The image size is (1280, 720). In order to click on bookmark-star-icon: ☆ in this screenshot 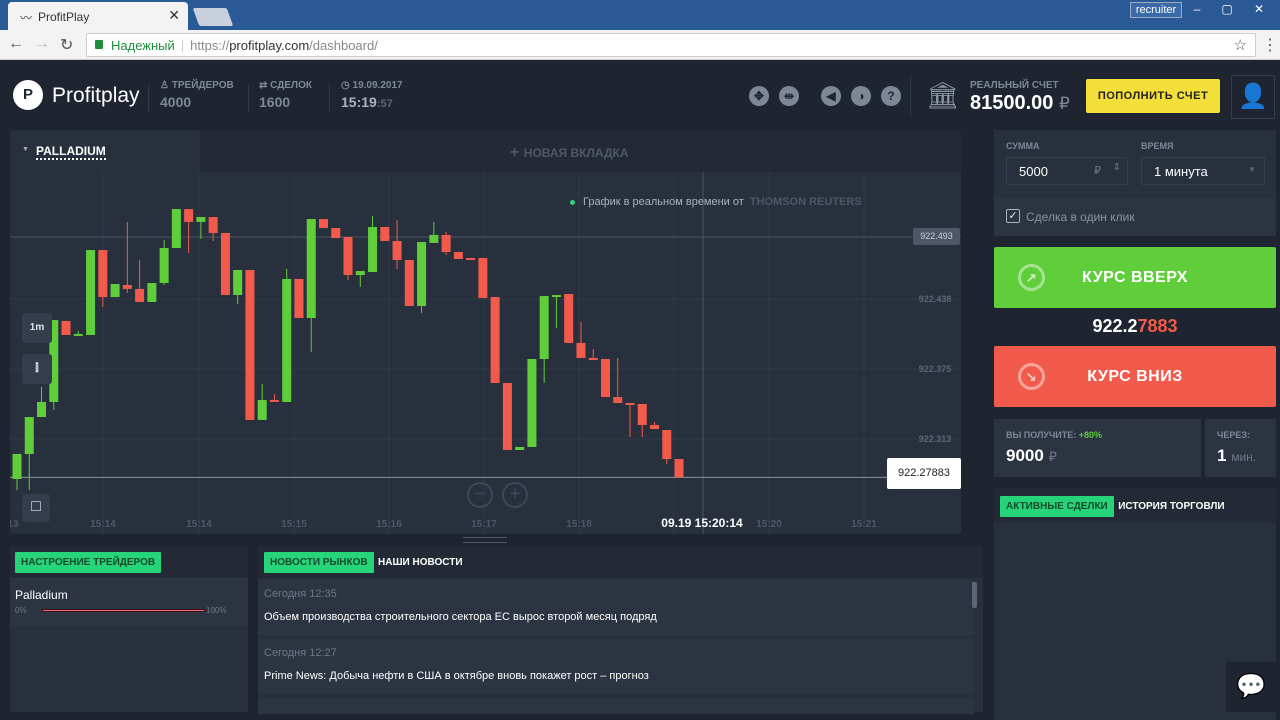, I will do `click(1240, 45)`.